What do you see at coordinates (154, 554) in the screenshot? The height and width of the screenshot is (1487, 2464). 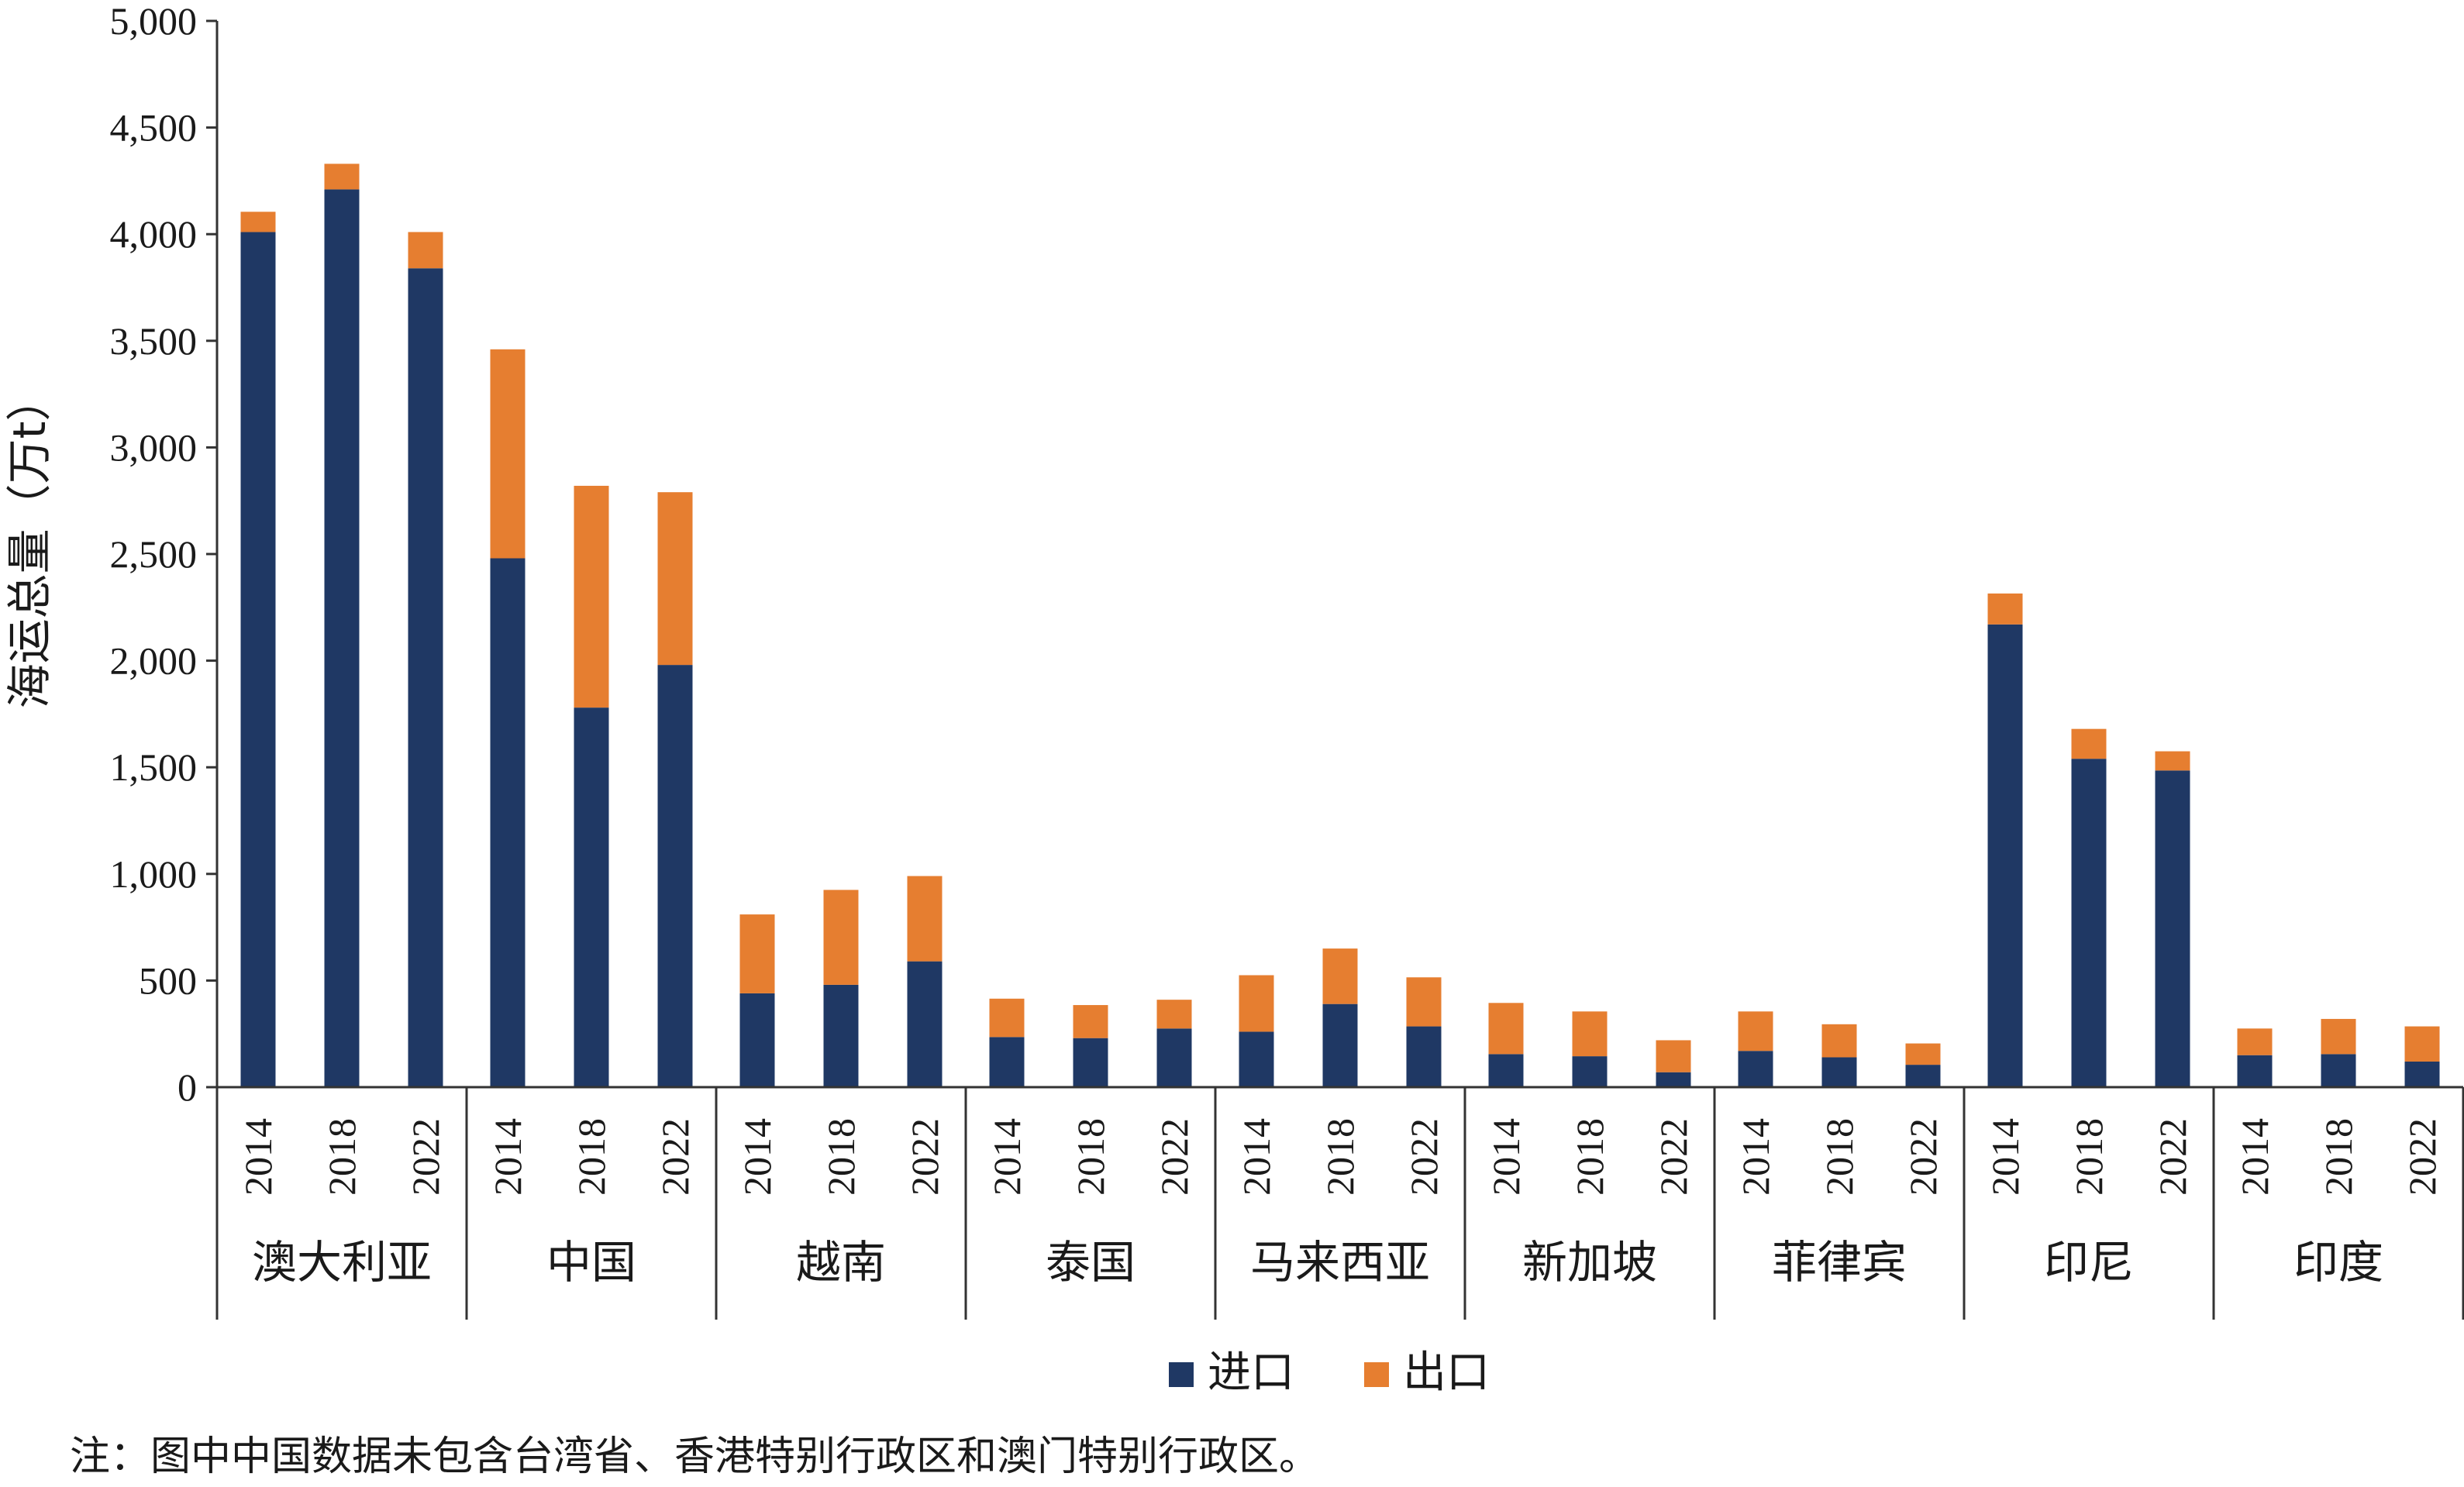 I see `y-tick-label: 2,500` at bounding box center [154, 554].